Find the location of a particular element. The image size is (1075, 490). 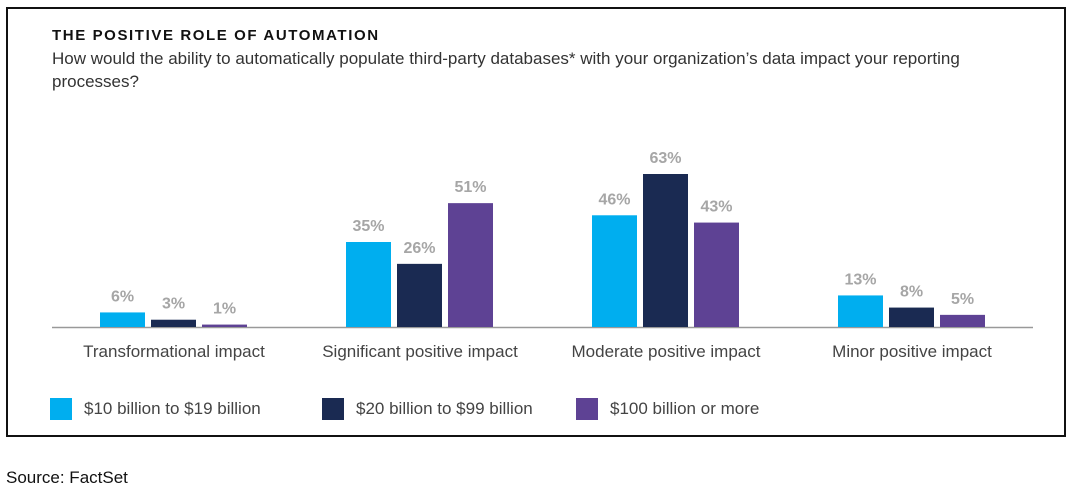

data-label: 46% is located at coordinates (614, 199).